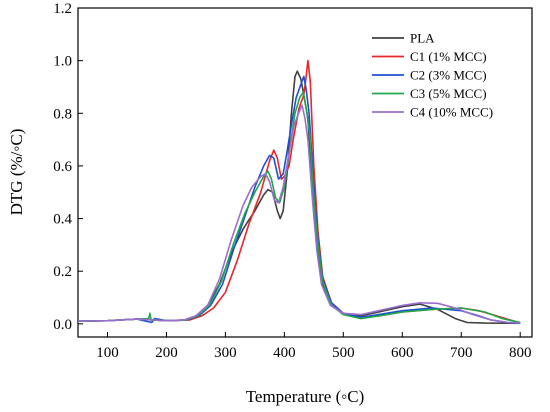  Describe the element at coordinates (284, 353) in the screenshot. I see `x-tick-label: 400` at that location.